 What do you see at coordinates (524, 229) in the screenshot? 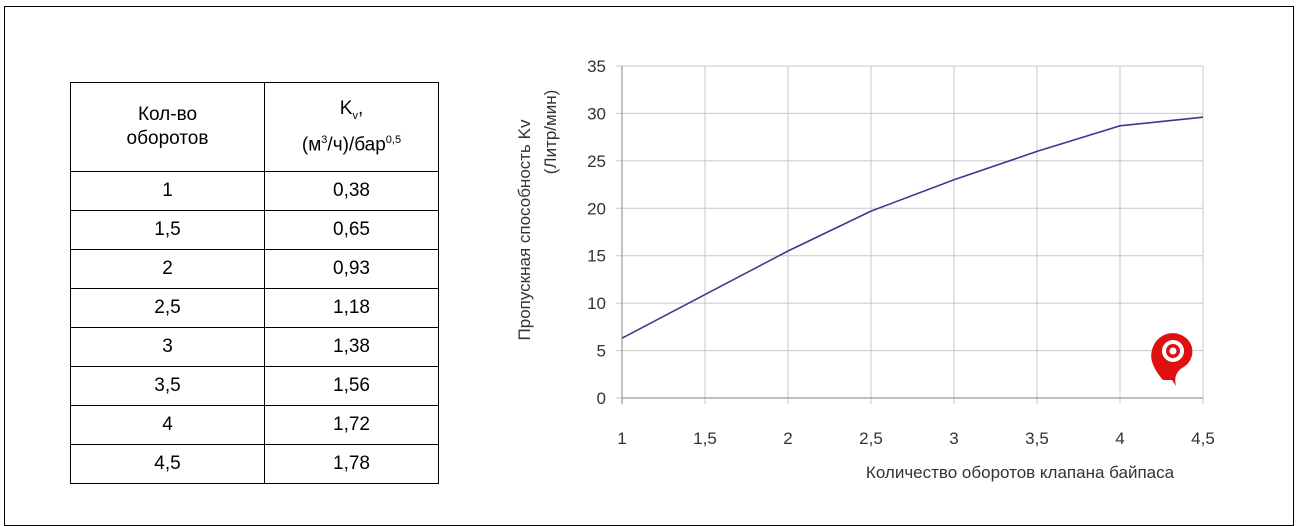
I see `y-axis-label-line1: Пропускная способность Kv` at bounding box center [524, 229].